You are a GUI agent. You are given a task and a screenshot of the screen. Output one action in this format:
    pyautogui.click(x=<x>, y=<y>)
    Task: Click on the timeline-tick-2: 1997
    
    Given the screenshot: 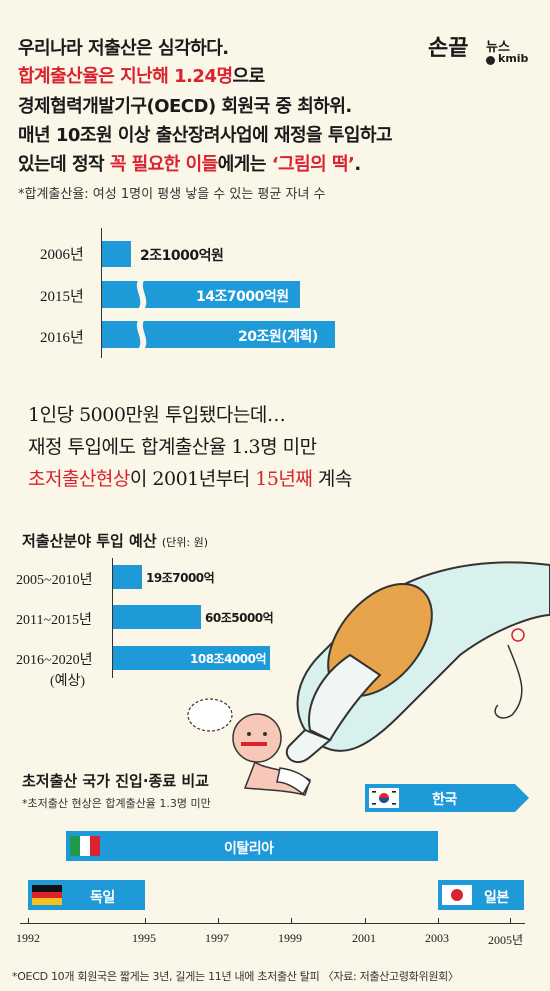 What is the action you would take?
    pyautogui.click(x=217, y=938)
    